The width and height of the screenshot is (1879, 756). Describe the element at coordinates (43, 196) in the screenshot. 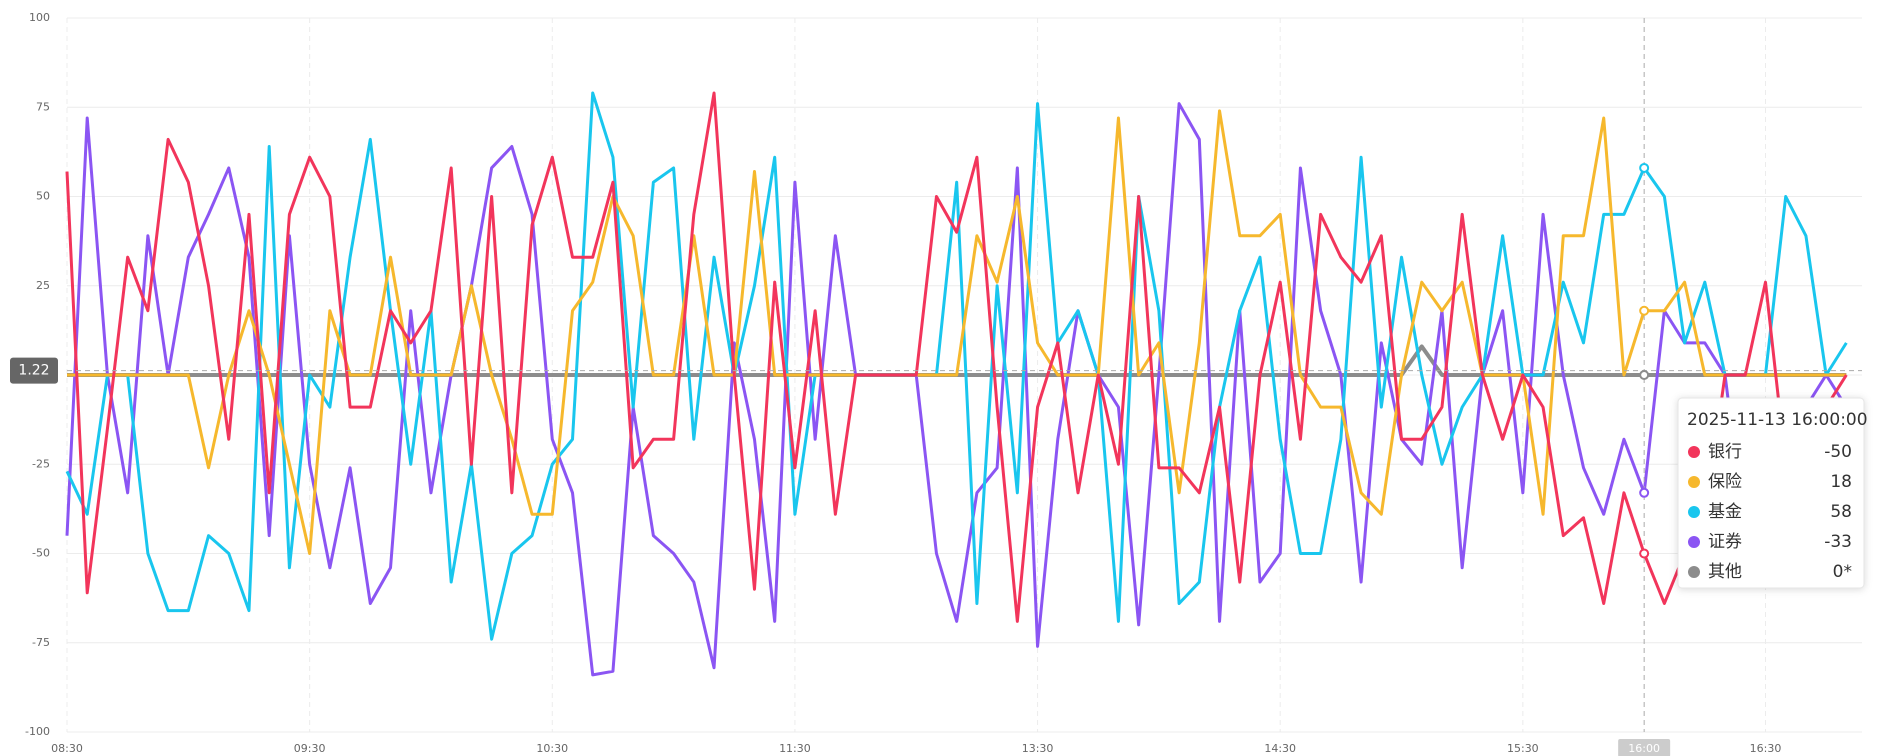

I see `y-tick-label: 50` at that location.